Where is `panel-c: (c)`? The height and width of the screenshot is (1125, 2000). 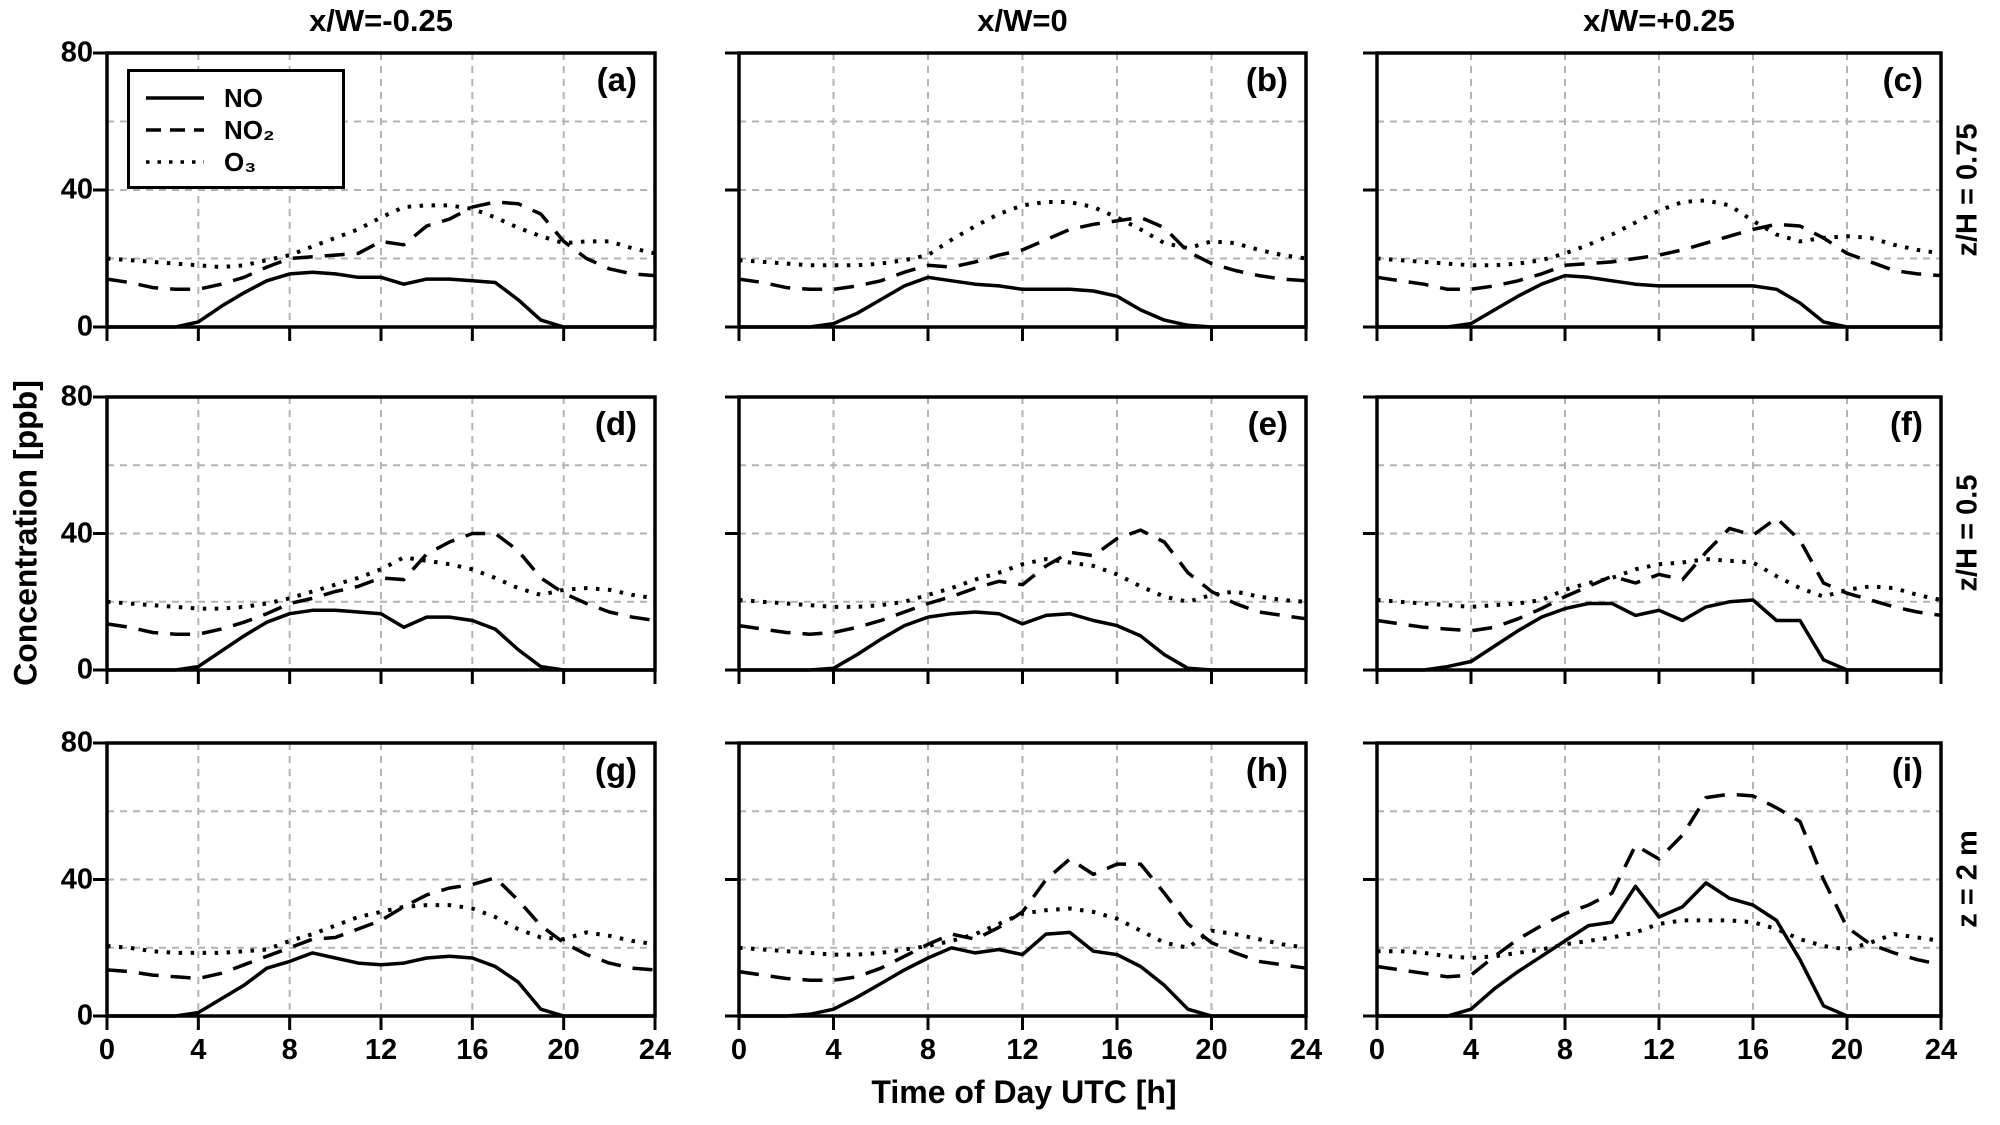 panel-c: (c) is located at coordinates (1653, 196).